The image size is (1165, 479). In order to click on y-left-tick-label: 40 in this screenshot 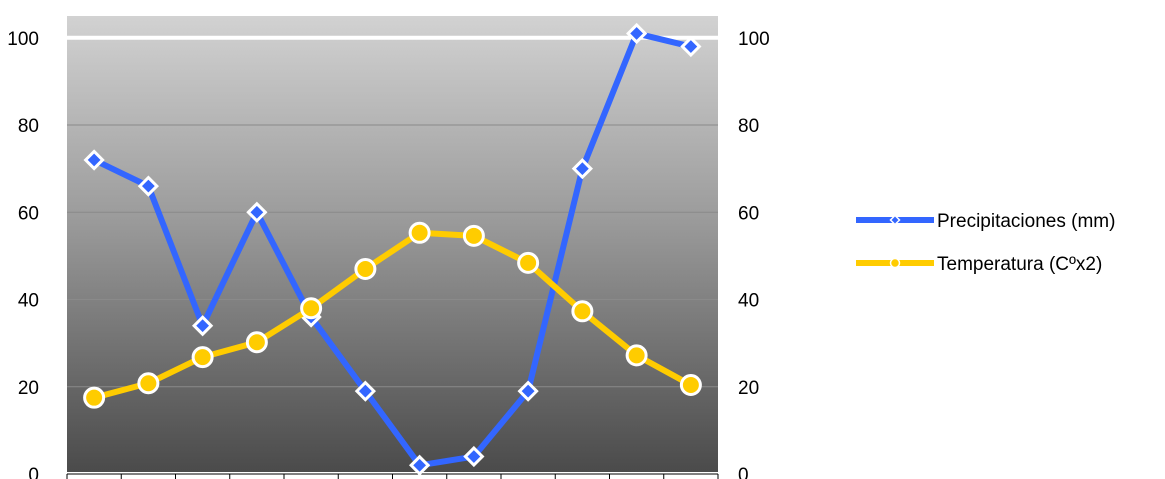, I will do `click(28, 301)`.